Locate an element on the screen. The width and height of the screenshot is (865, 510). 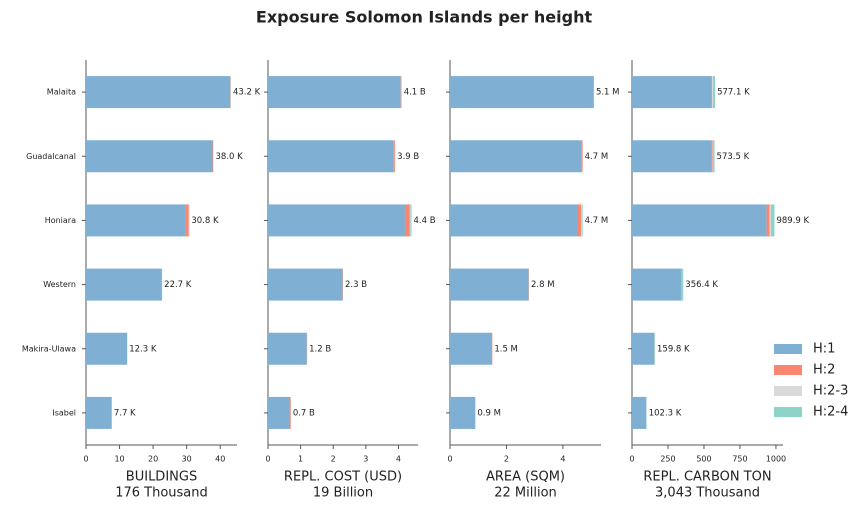
x-axis-sublabel: 3,043 Thousand is located at coordinates (707, 493).